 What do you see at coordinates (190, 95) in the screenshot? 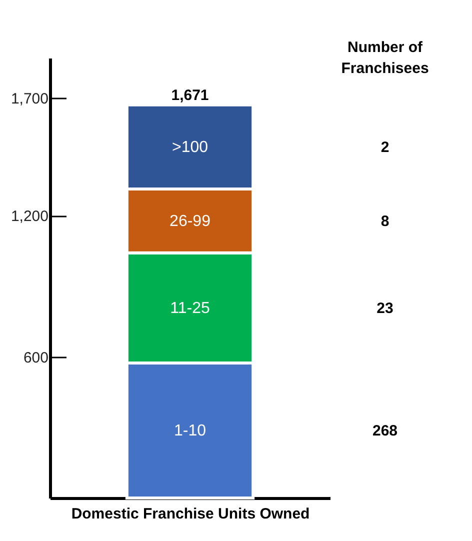
I see `total-label: 1,671` at bounding box center [190, 95].